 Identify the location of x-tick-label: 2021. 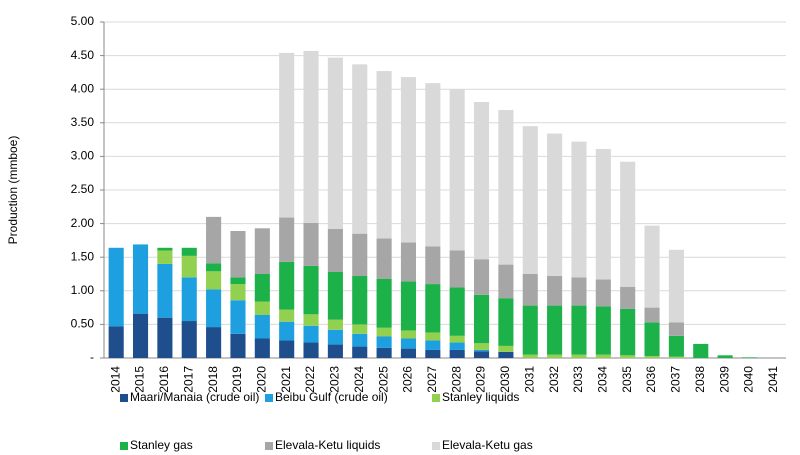
(286, 379).